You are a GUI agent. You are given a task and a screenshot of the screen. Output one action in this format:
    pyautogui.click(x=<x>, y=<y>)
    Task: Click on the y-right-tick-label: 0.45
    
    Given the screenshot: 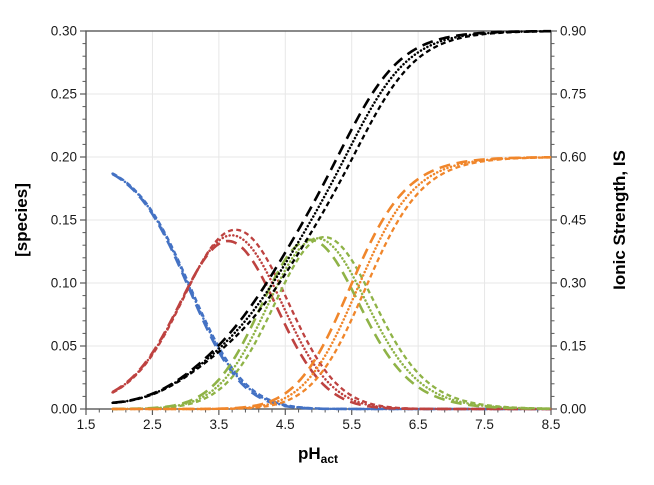 What is the action you would take?
    pyautogui.click(x=573, y=220)
    